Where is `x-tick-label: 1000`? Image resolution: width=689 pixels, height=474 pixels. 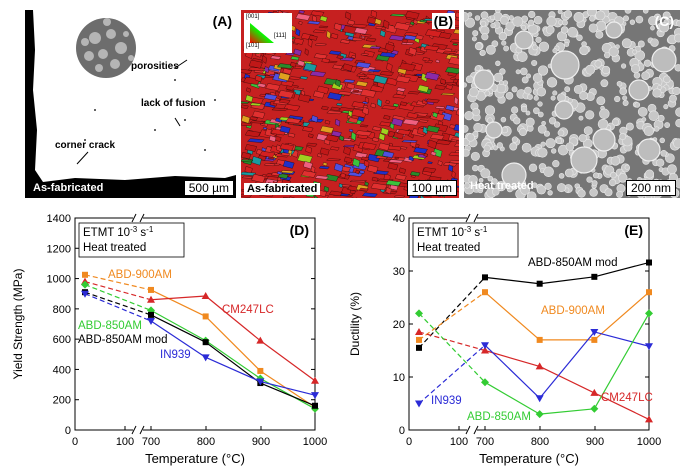 x-tick-label: 1000 is located at coordinates (649, 442).